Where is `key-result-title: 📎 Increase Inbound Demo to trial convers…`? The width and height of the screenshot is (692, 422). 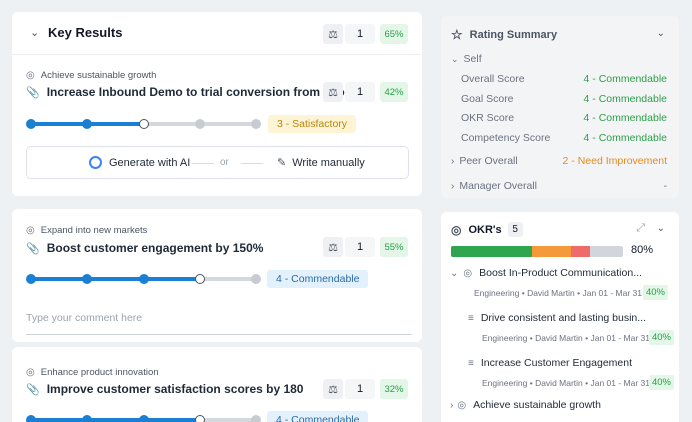 key-result-title: 📎 Increase Inbound Demo to trial convers… is located at coordinates (195, 92).